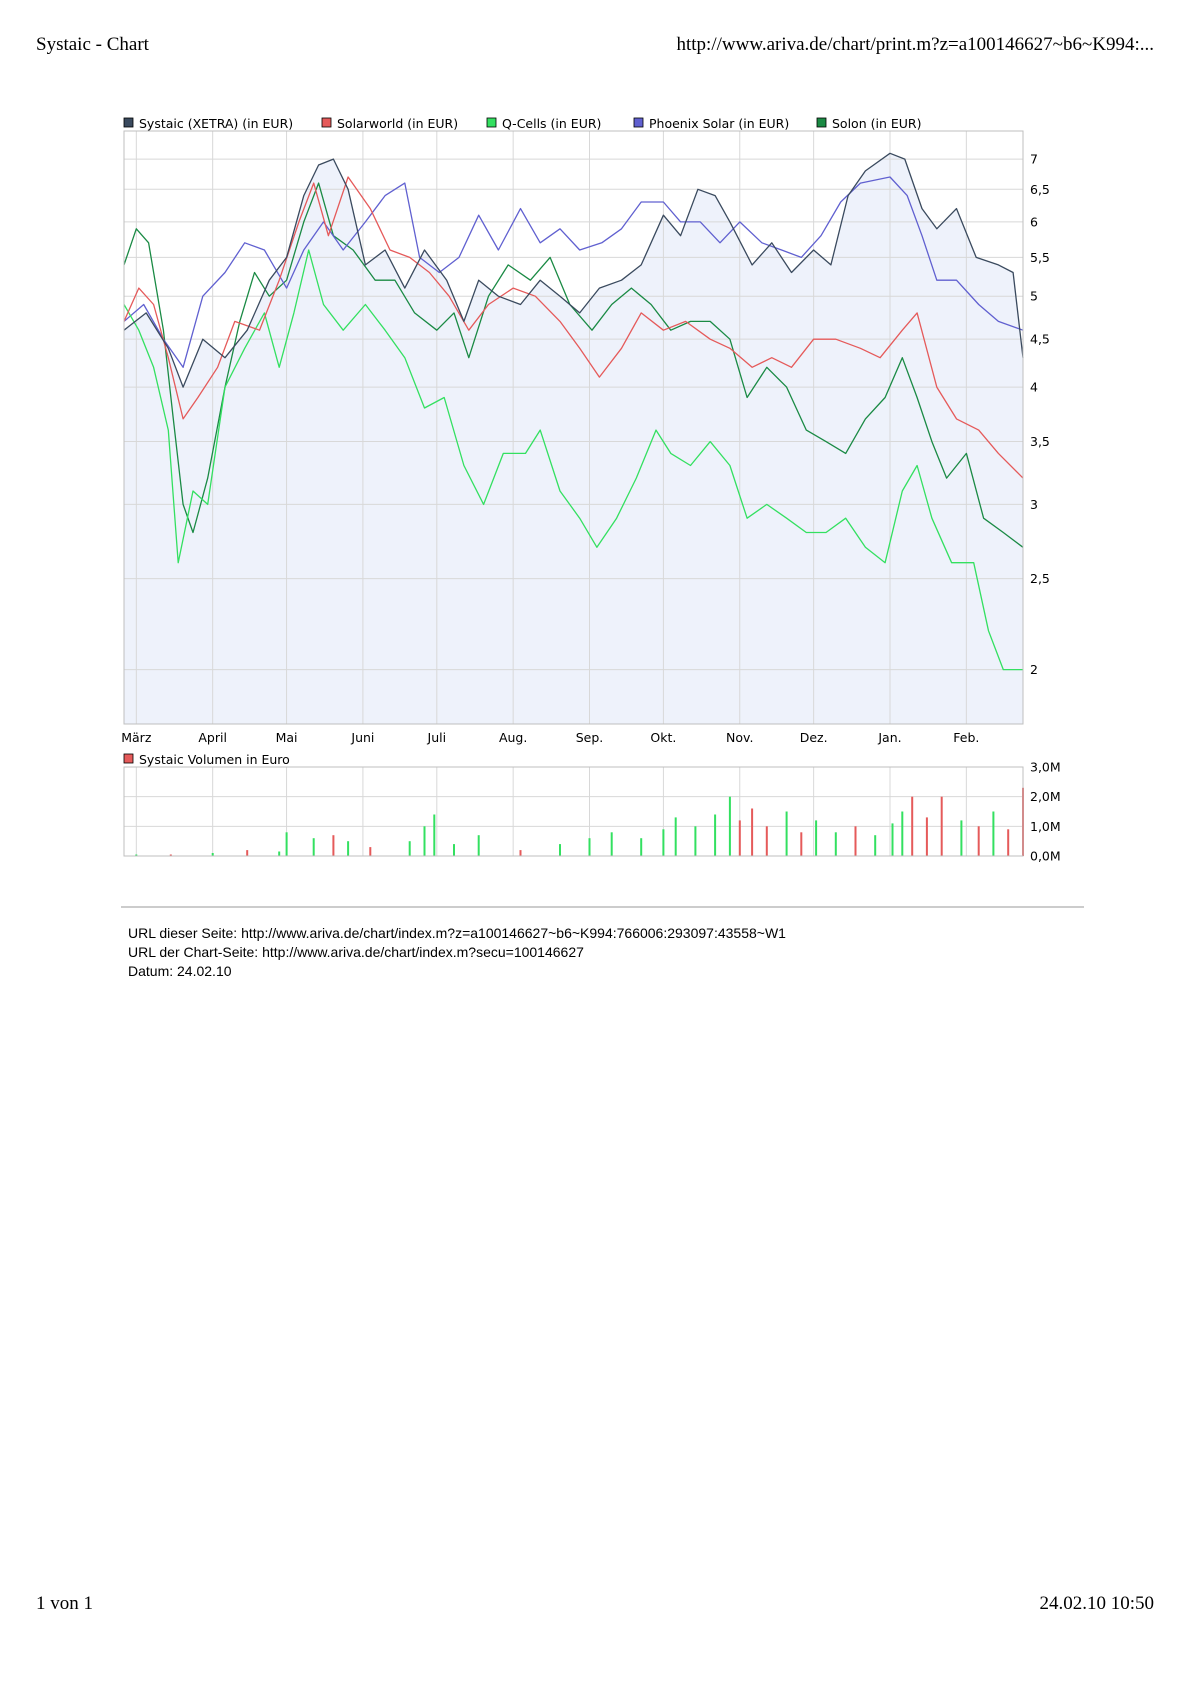 This screenshot has width=1190, height=1684. Describe the element at coordinates (1096, 1603) in the screenshot. I see `page-footer-timestamp: 24.02.10 10:50` at that location.